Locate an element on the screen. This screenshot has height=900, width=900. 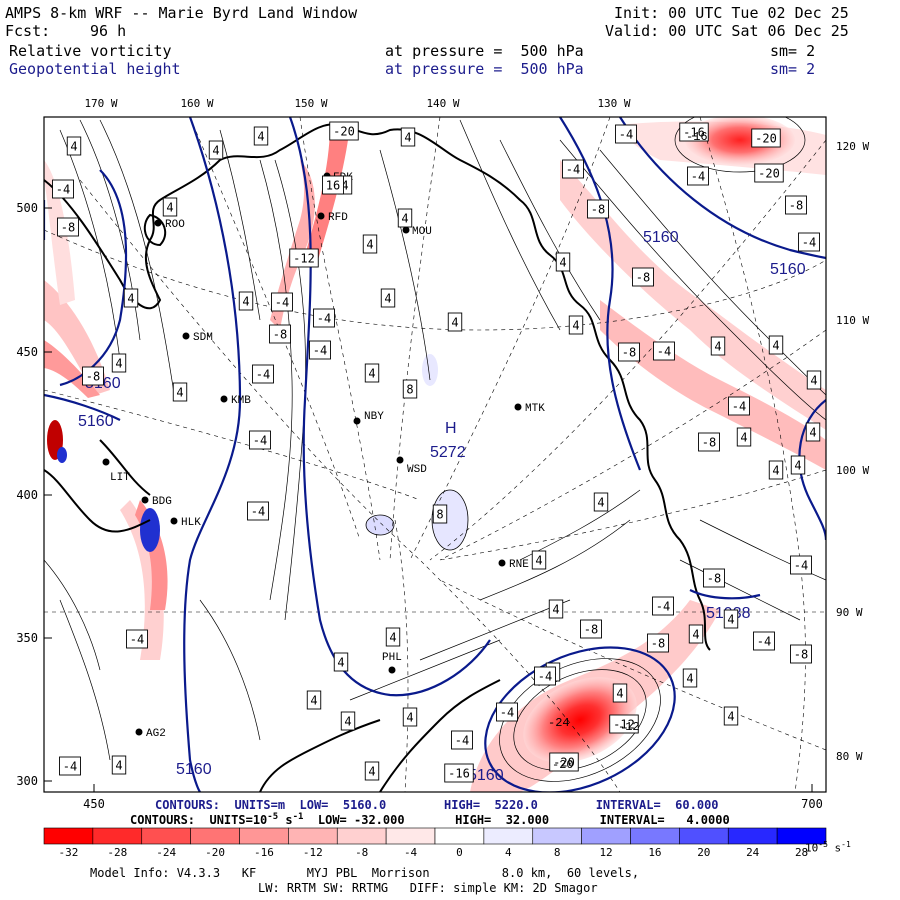
station-dot-phl is located at coordinates (392, 670).